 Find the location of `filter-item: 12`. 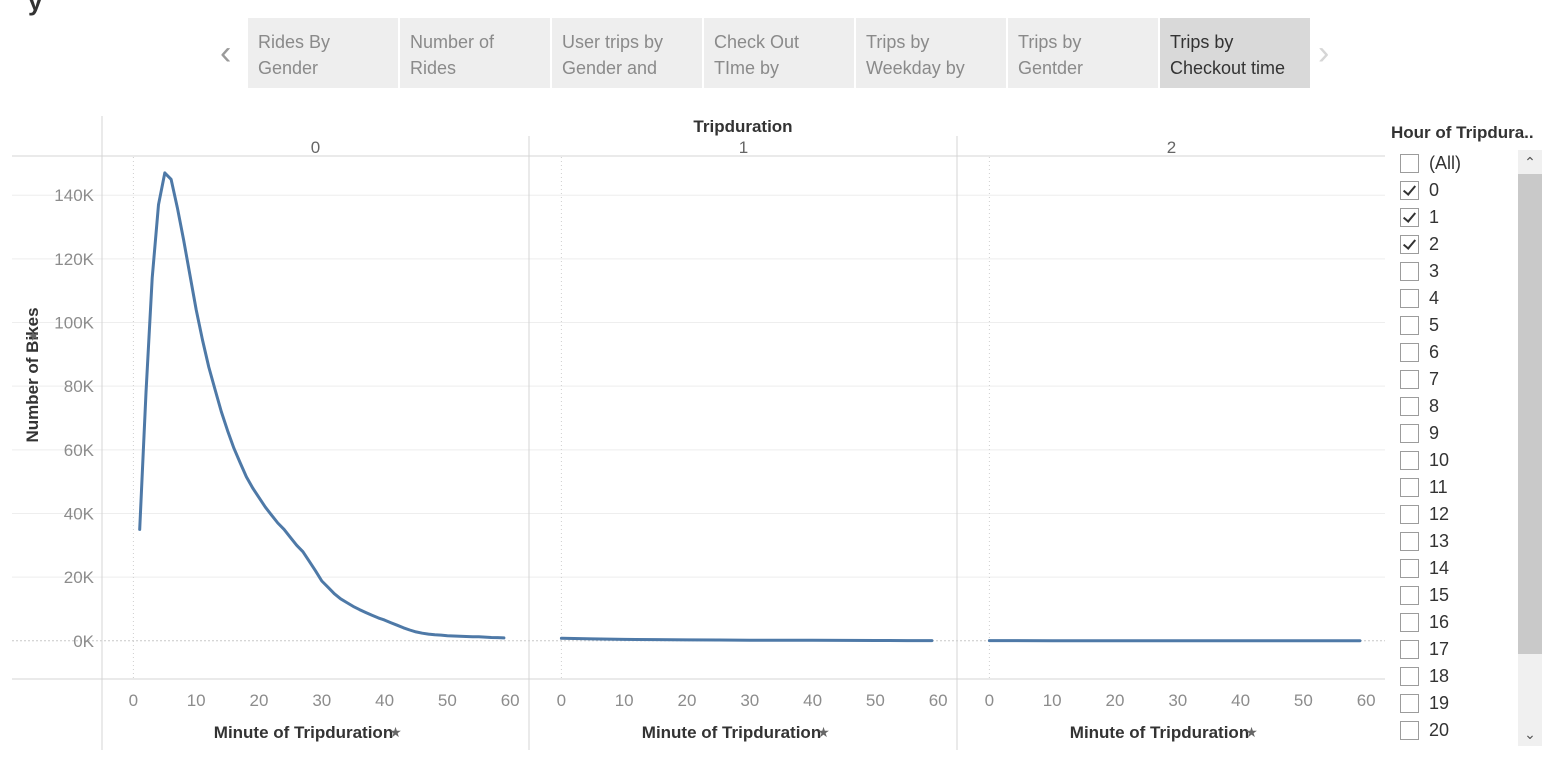

filter-item: 12 is located at coordinates (1460, 514).